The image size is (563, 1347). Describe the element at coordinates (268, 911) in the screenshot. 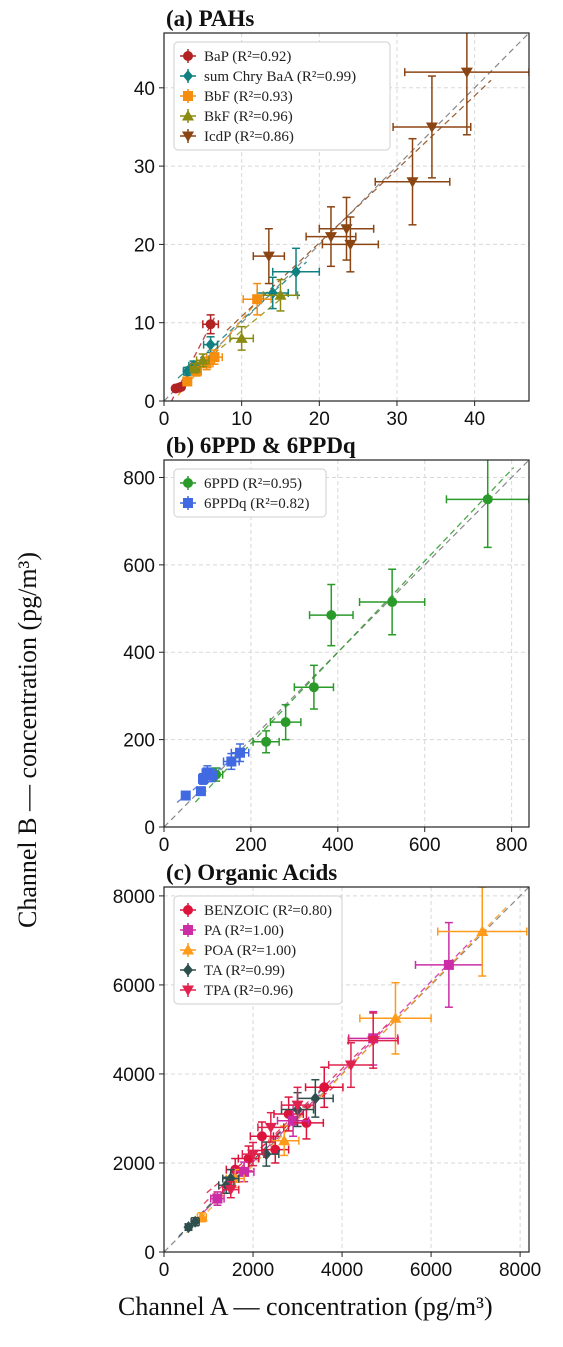

I see `legend-label: BENZOIC (R²=0.80)` at that location.